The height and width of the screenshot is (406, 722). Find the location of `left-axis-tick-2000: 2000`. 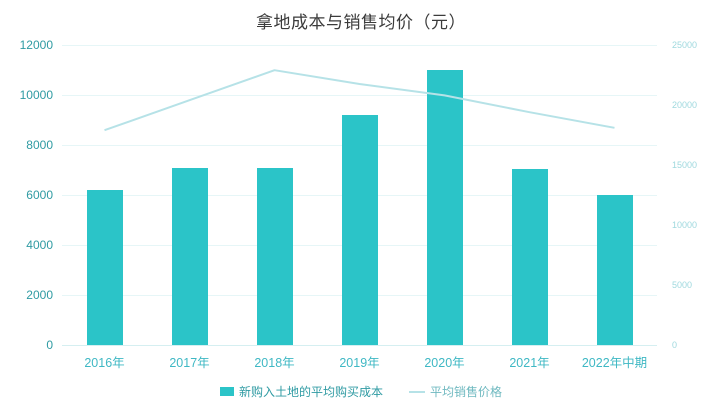

left-axis-tick-2000: 2000 is located at coordinates (39, 295).